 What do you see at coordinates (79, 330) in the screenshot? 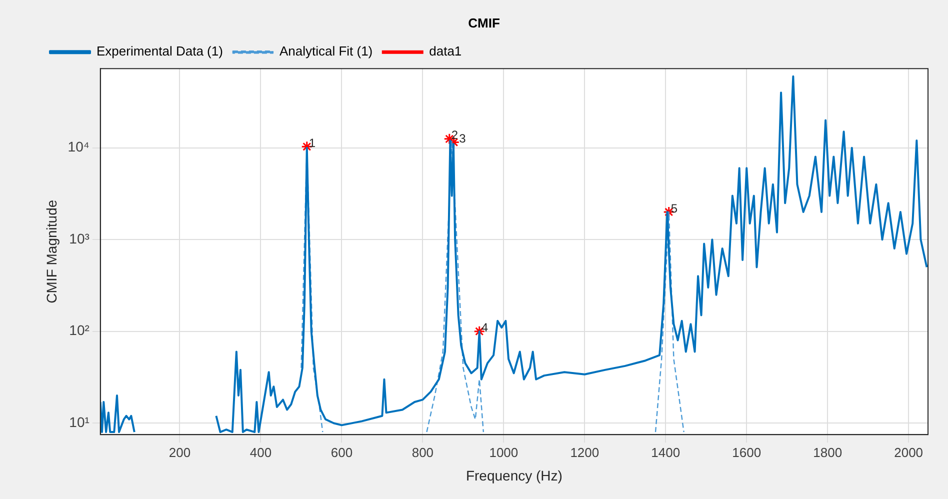
I see `y-tick-label: 10²` at bounding box center [79, 330].